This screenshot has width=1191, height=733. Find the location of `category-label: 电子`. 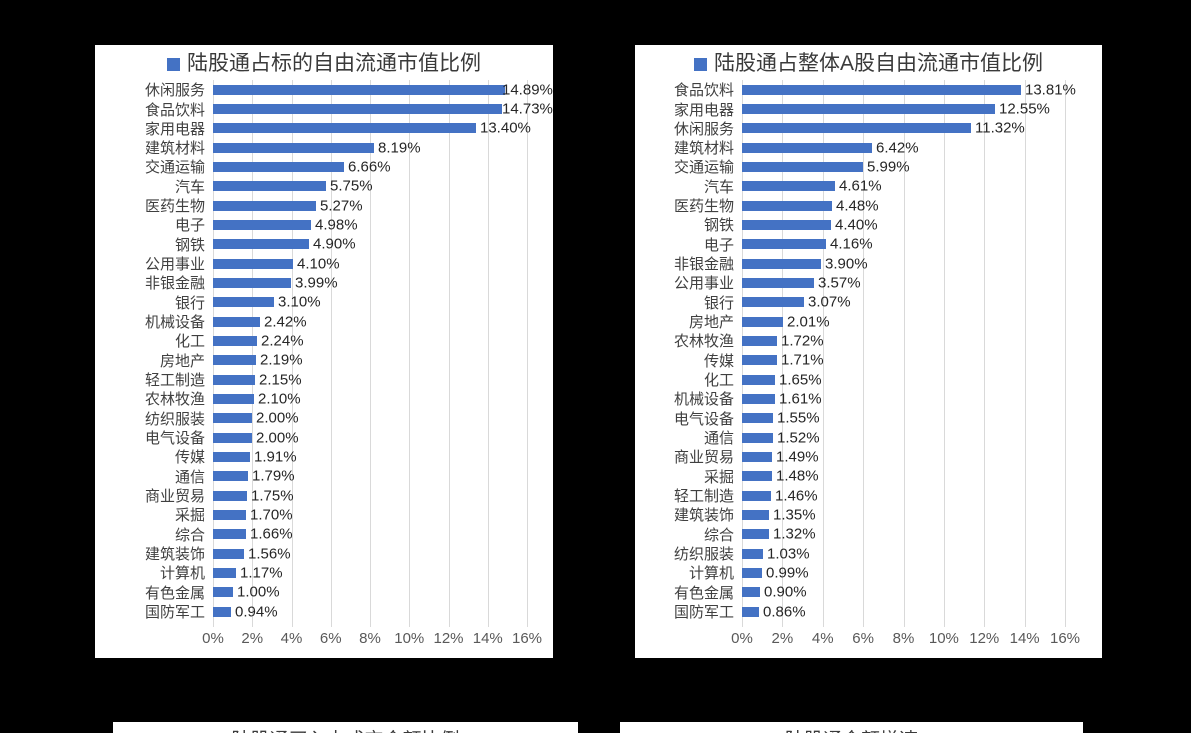

category-label: 电子 is located at coordinates (718, 245).